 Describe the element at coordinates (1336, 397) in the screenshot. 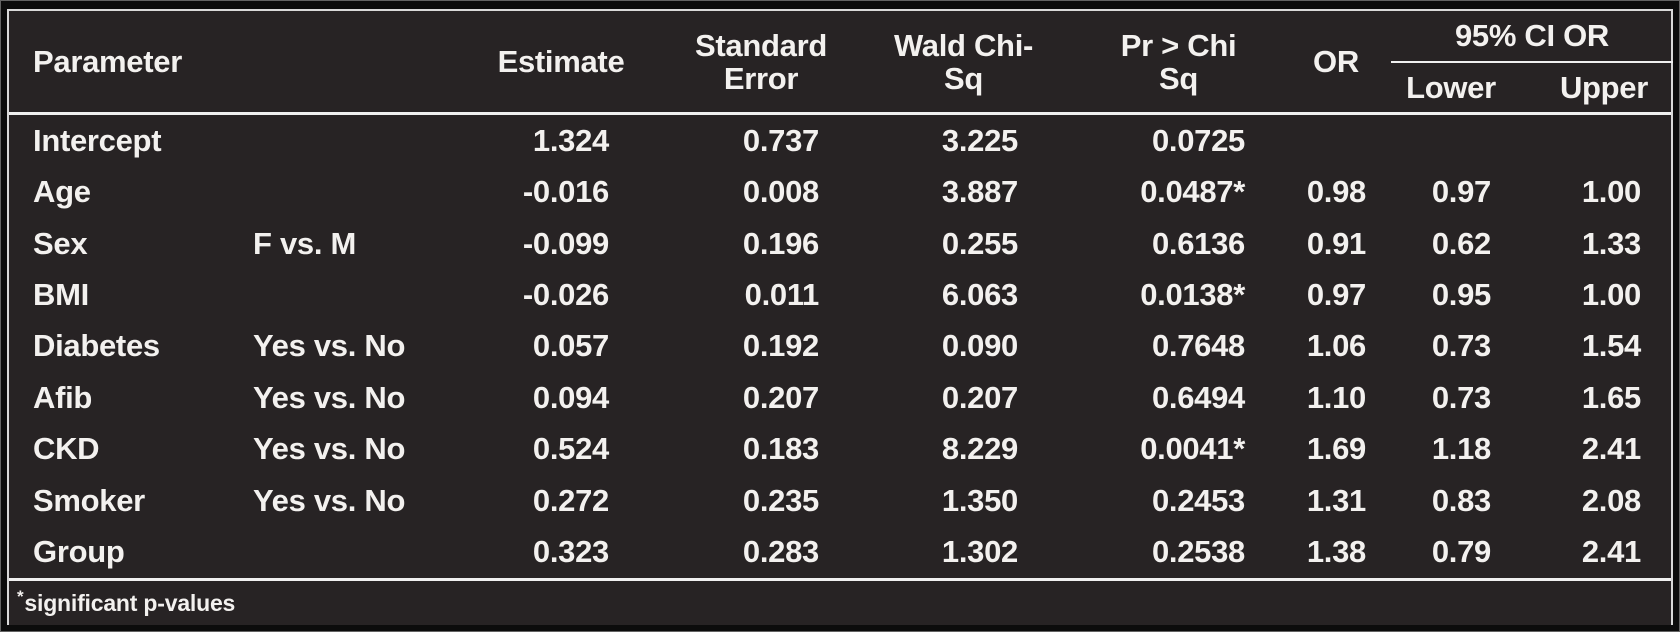

I see `cell-or: 1.10` at that location.